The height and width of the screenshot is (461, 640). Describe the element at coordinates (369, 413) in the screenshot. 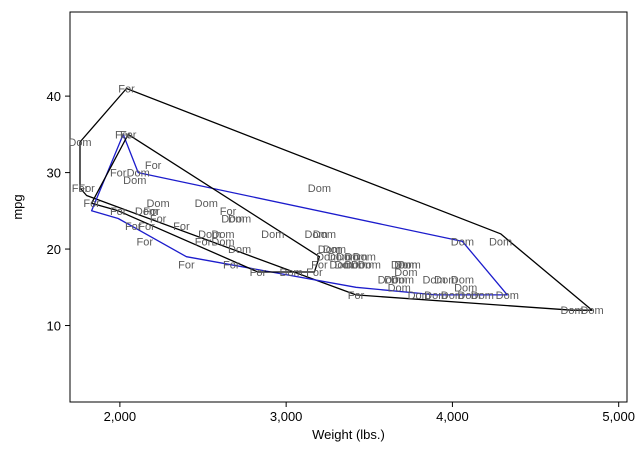

I see `x-axis: 2,000 3,000 4,000 5,000` at that location.